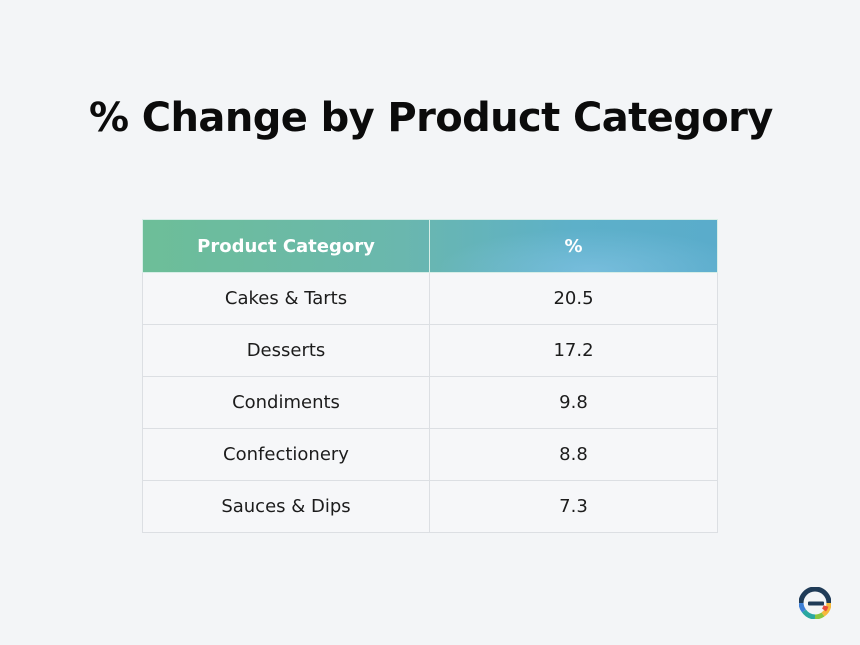 The image size is (860, 645). What do you see at coordinates (286, 350) in the screenshot?
I see `cell-category: Desserts` at bounding box center [286, 350].